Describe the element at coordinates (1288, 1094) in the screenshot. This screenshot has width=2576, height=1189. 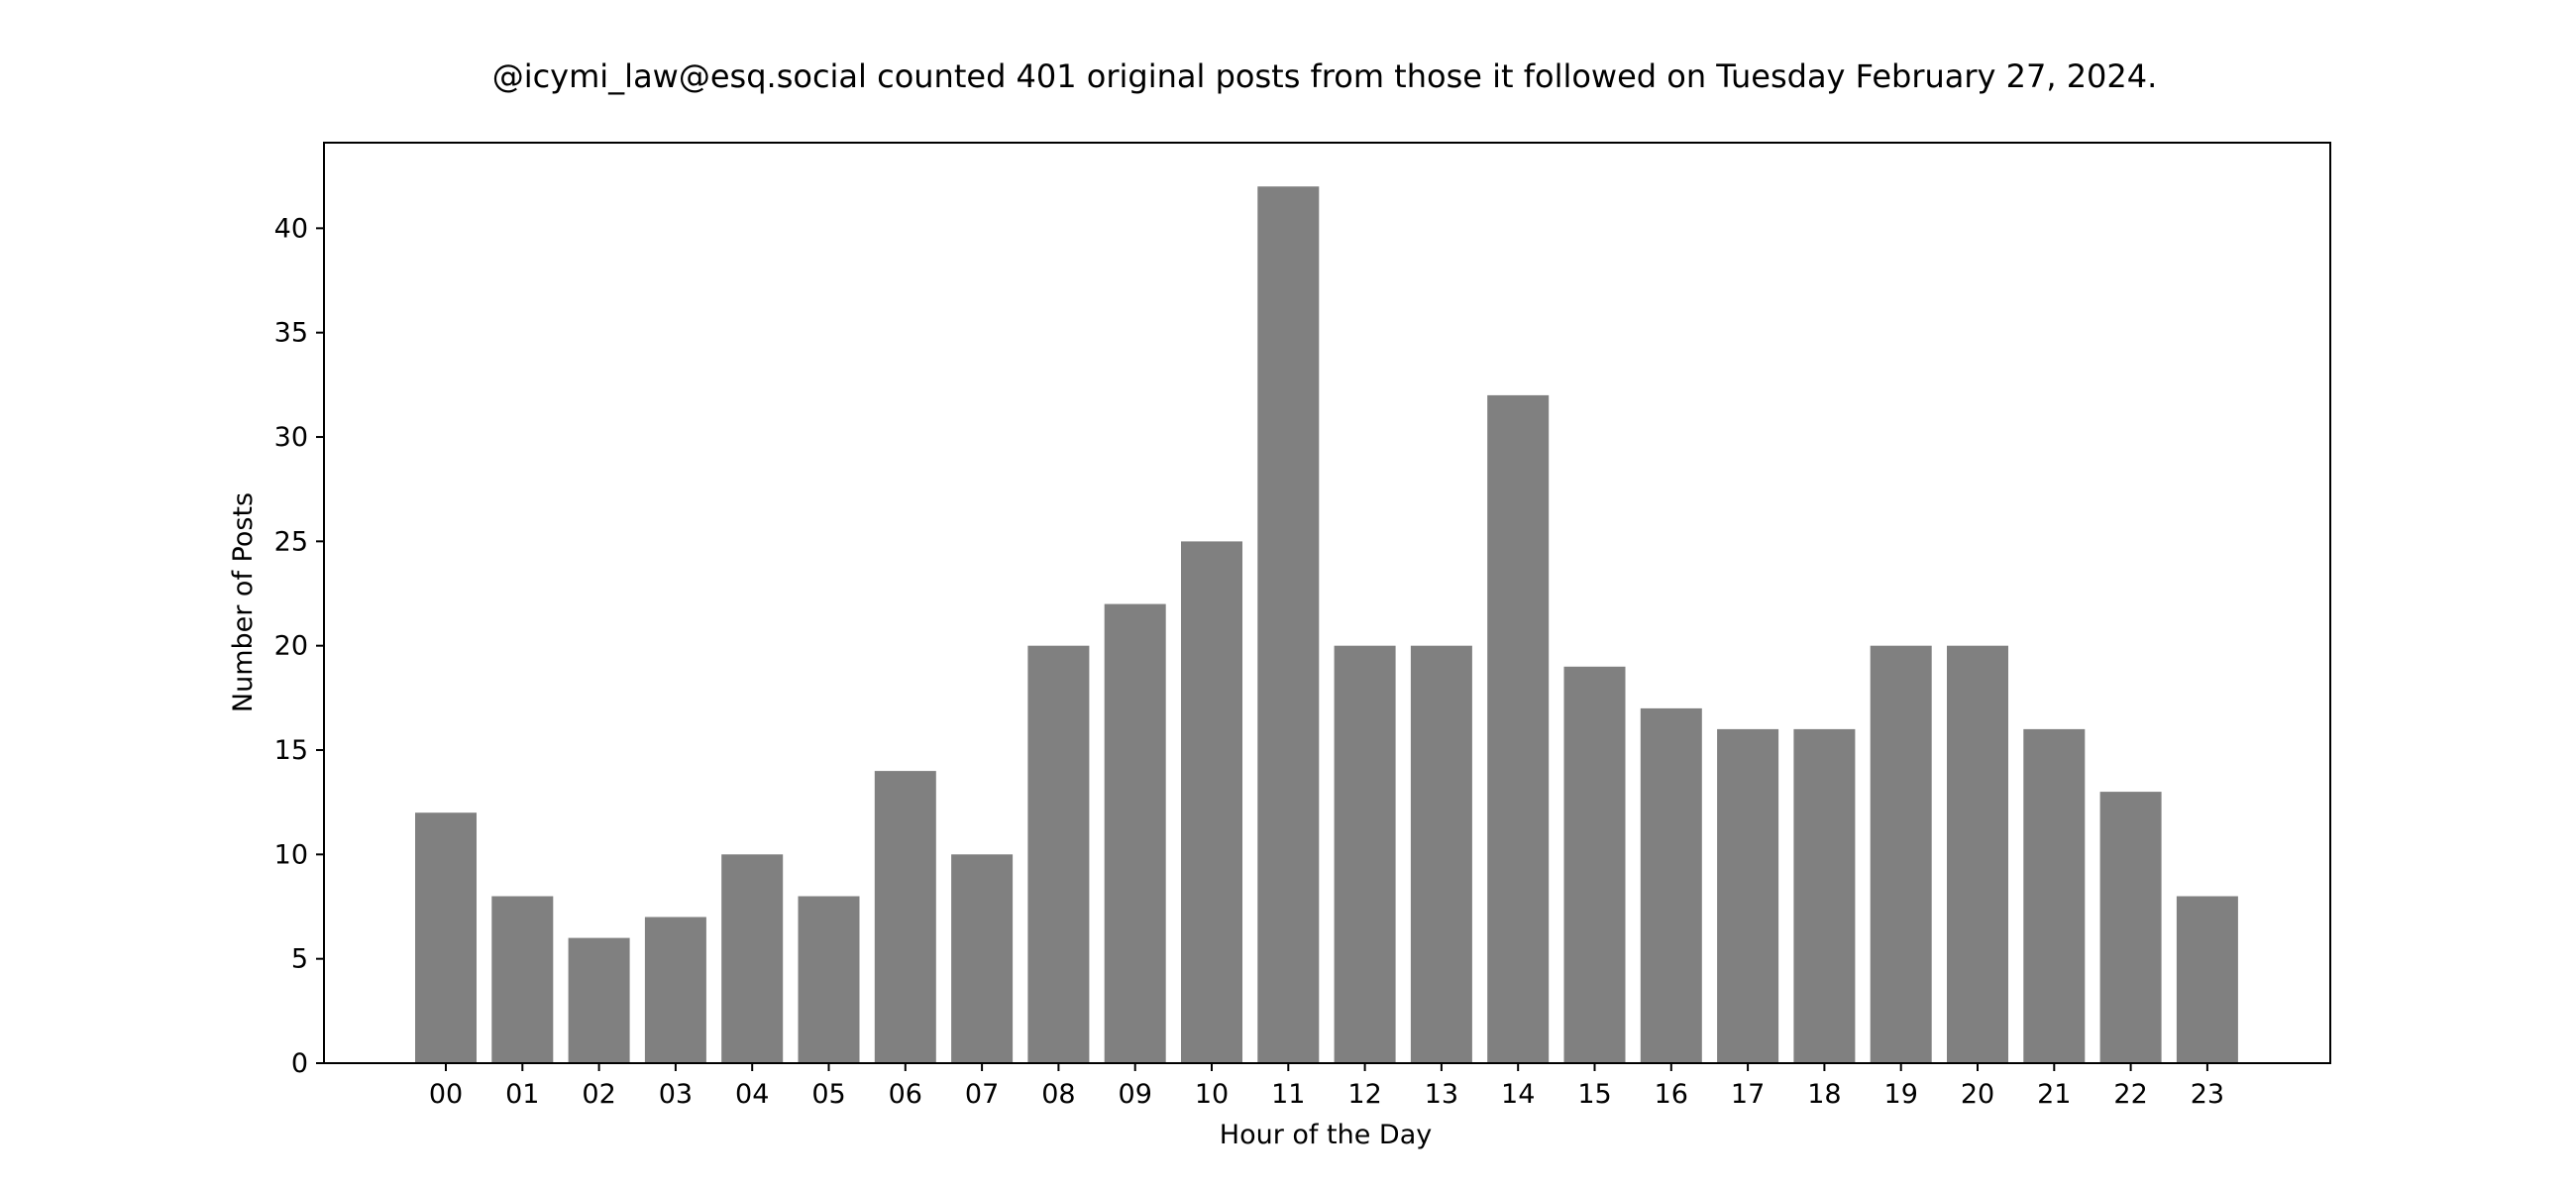
I see `x-tick-label: 11` at that location.